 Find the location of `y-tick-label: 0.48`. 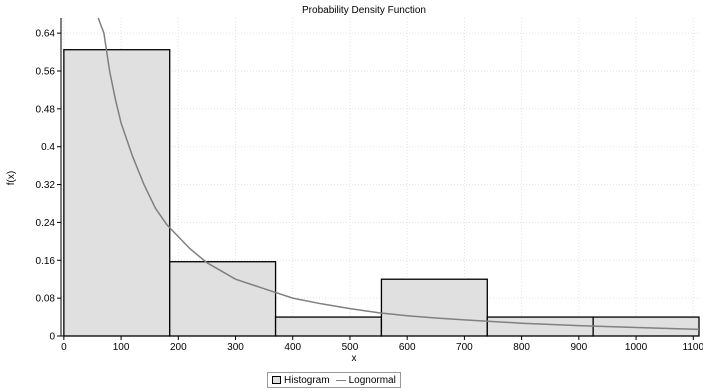

y-tick-label: 0.48 is located at coordinates (46, 109).